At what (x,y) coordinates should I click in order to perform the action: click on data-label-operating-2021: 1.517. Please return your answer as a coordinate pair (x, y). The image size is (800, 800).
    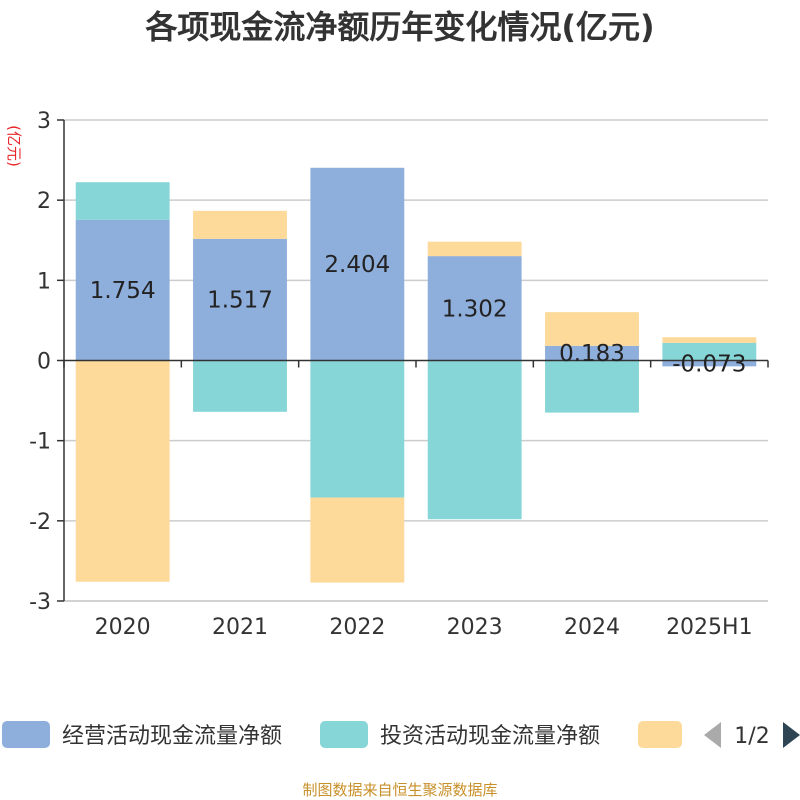
    Looking at the image, I should click on (240, 301).